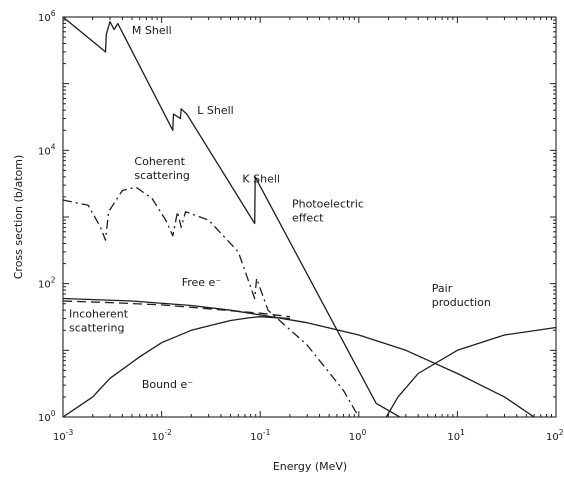 The image size is (564, 477). Describe the element at coordinates (176, 309) in the screenshot. I see `series-free-e` at that location.